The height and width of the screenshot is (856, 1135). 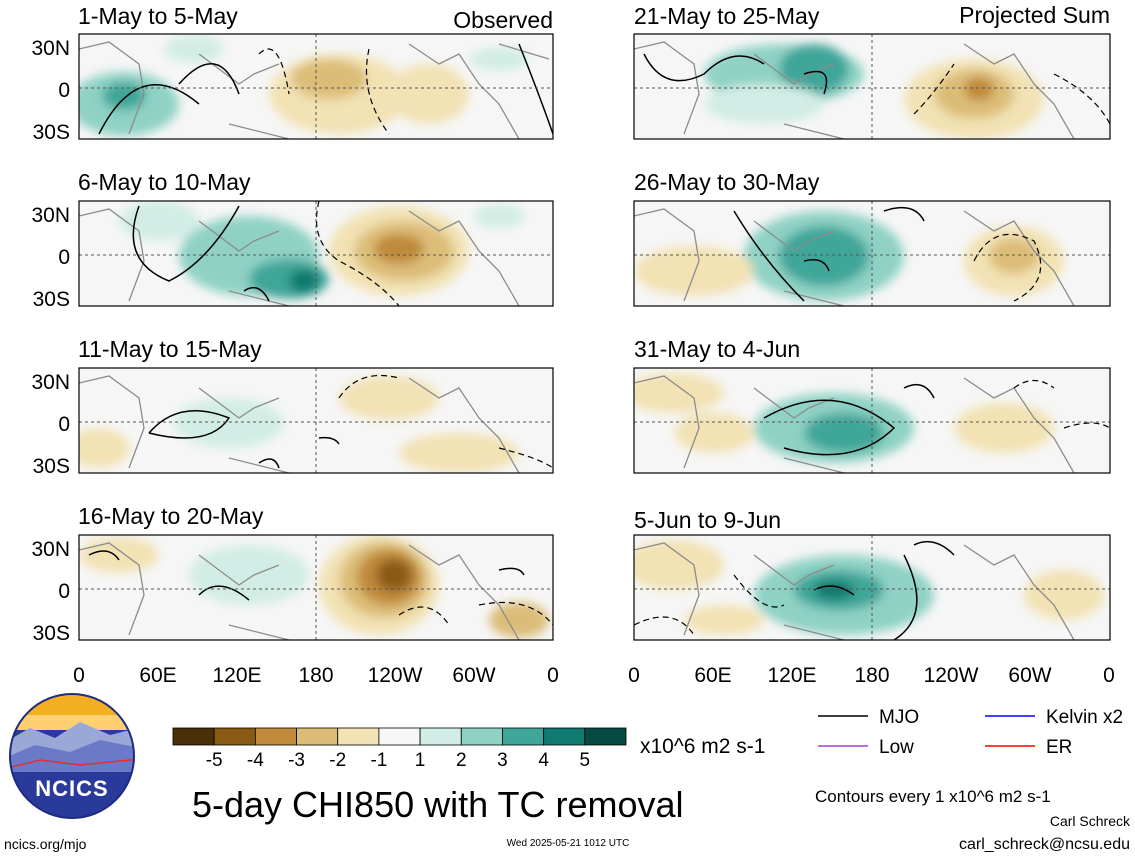 I want to click on ncics-logo: NCICS, so click(x=72, y=756).